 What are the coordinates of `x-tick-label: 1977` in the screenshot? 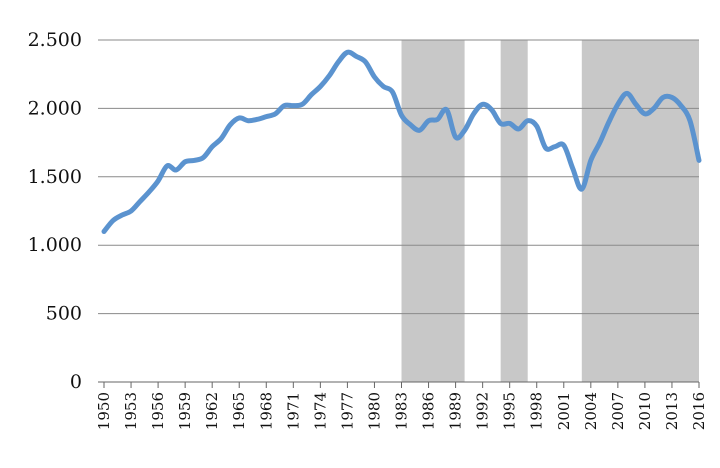 It's located at (347, 411).